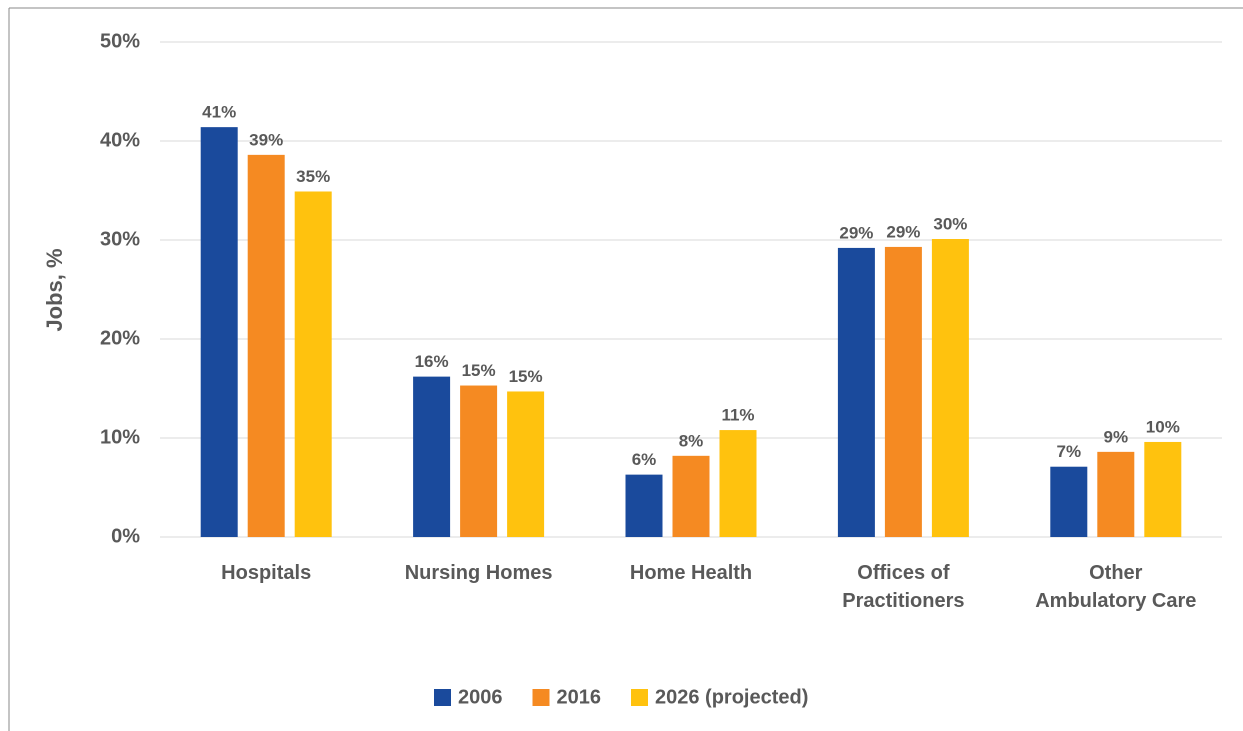 Image resolution: width=1243 pixels, height=731 pixels. What do you see at coordinates (737, 415) in the screenshot?
I see `data-label: 11%` at bounding box center [737, 415].